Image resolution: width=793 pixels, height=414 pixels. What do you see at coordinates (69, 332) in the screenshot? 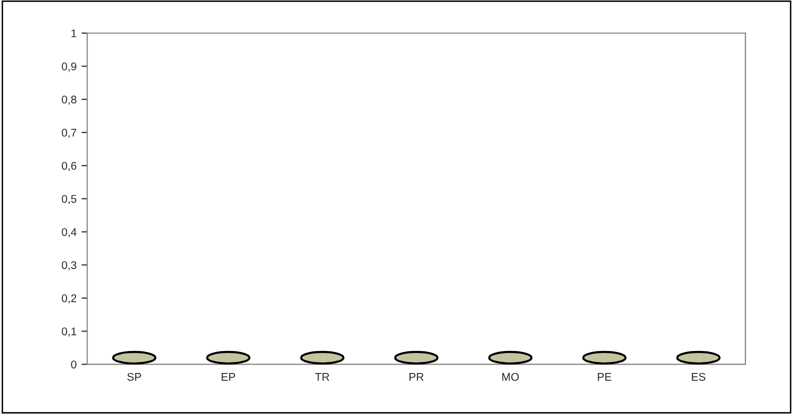
I see `y-tick-label: 0,1` at bounding box center [69, 332].